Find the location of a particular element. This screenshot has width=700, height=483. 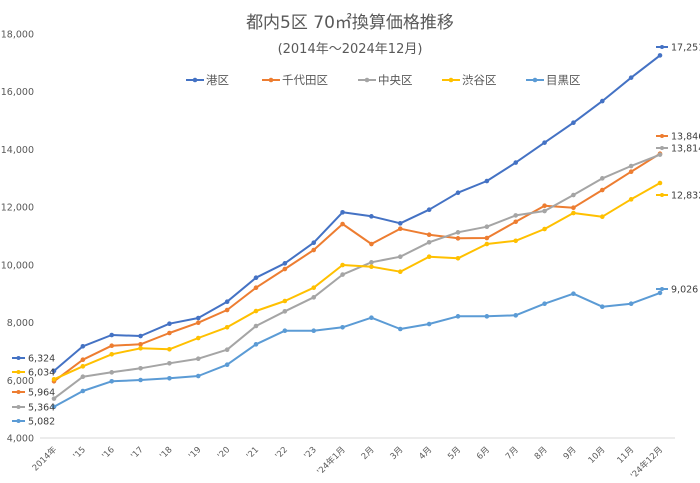

x-tick-label: '24年1月 is located at coordinates (331, 460).